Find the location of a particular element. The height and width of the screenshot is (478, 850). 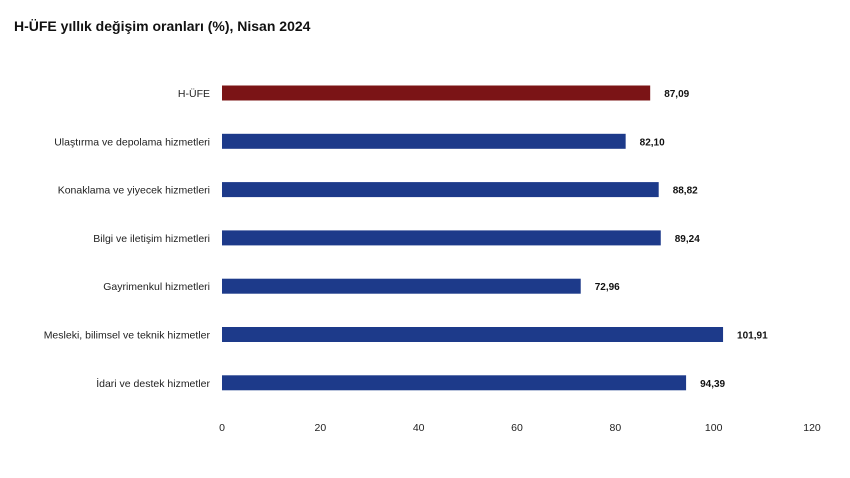

category-label: Mesleki, bilimsel ve teknik hizmetler is located at coordinates (127, 336).